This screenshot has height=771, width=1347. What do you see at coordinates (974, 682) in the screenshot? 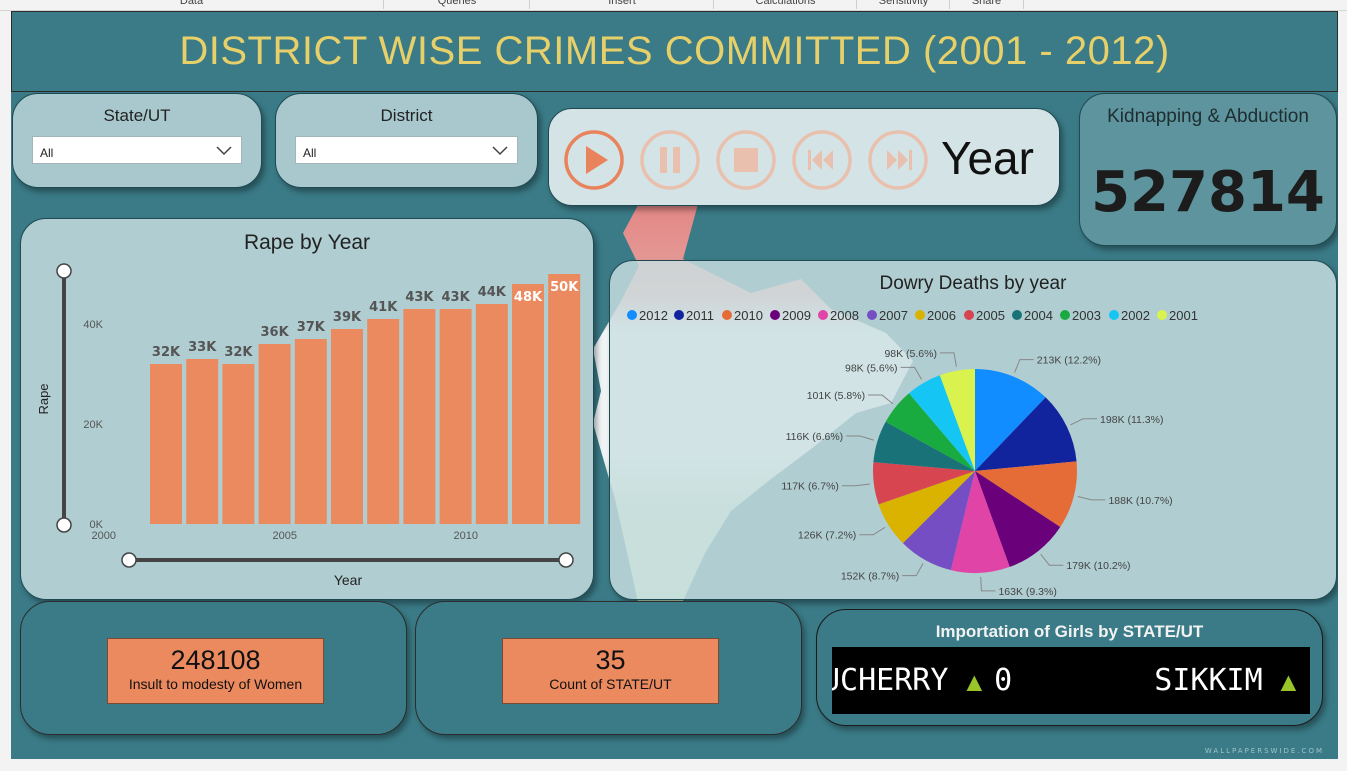
I see `up-triangle-icon: ▲` at bounding box center [974, 682].